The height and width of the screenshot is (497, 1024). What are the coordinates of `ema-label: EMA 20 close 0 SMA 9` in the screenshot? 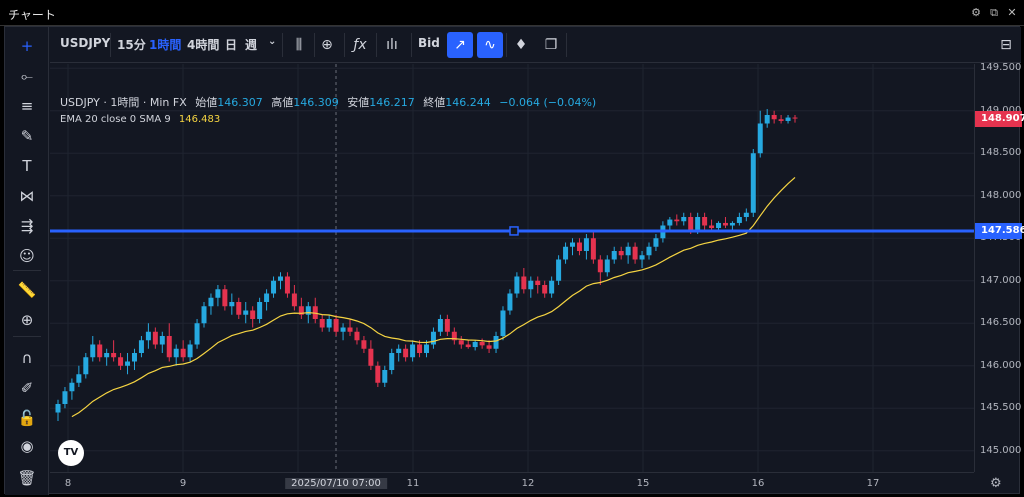 It's located at (115, 119).